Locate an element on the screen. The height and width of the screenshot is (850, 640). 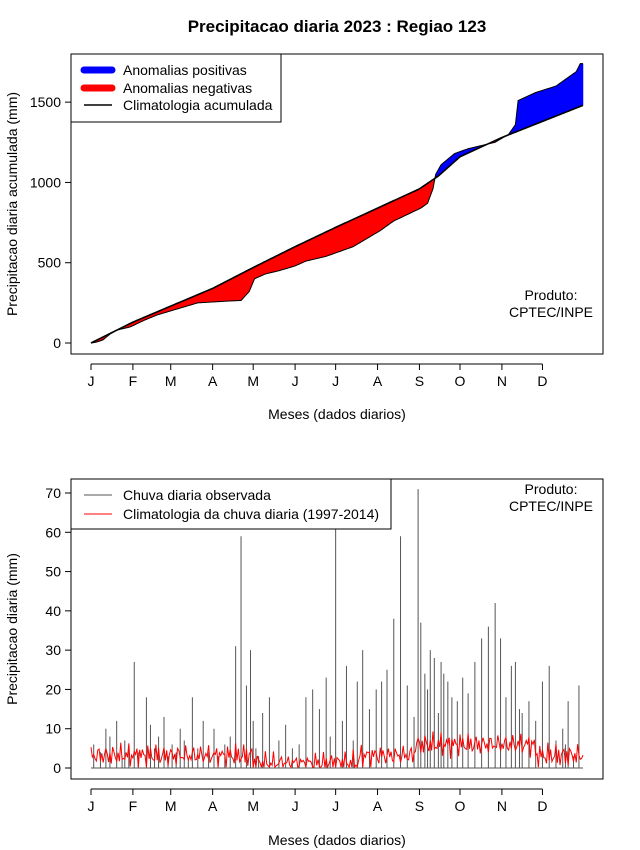
legend-label-observed: Chuva diaria observada is located at coordinates (197, 495).